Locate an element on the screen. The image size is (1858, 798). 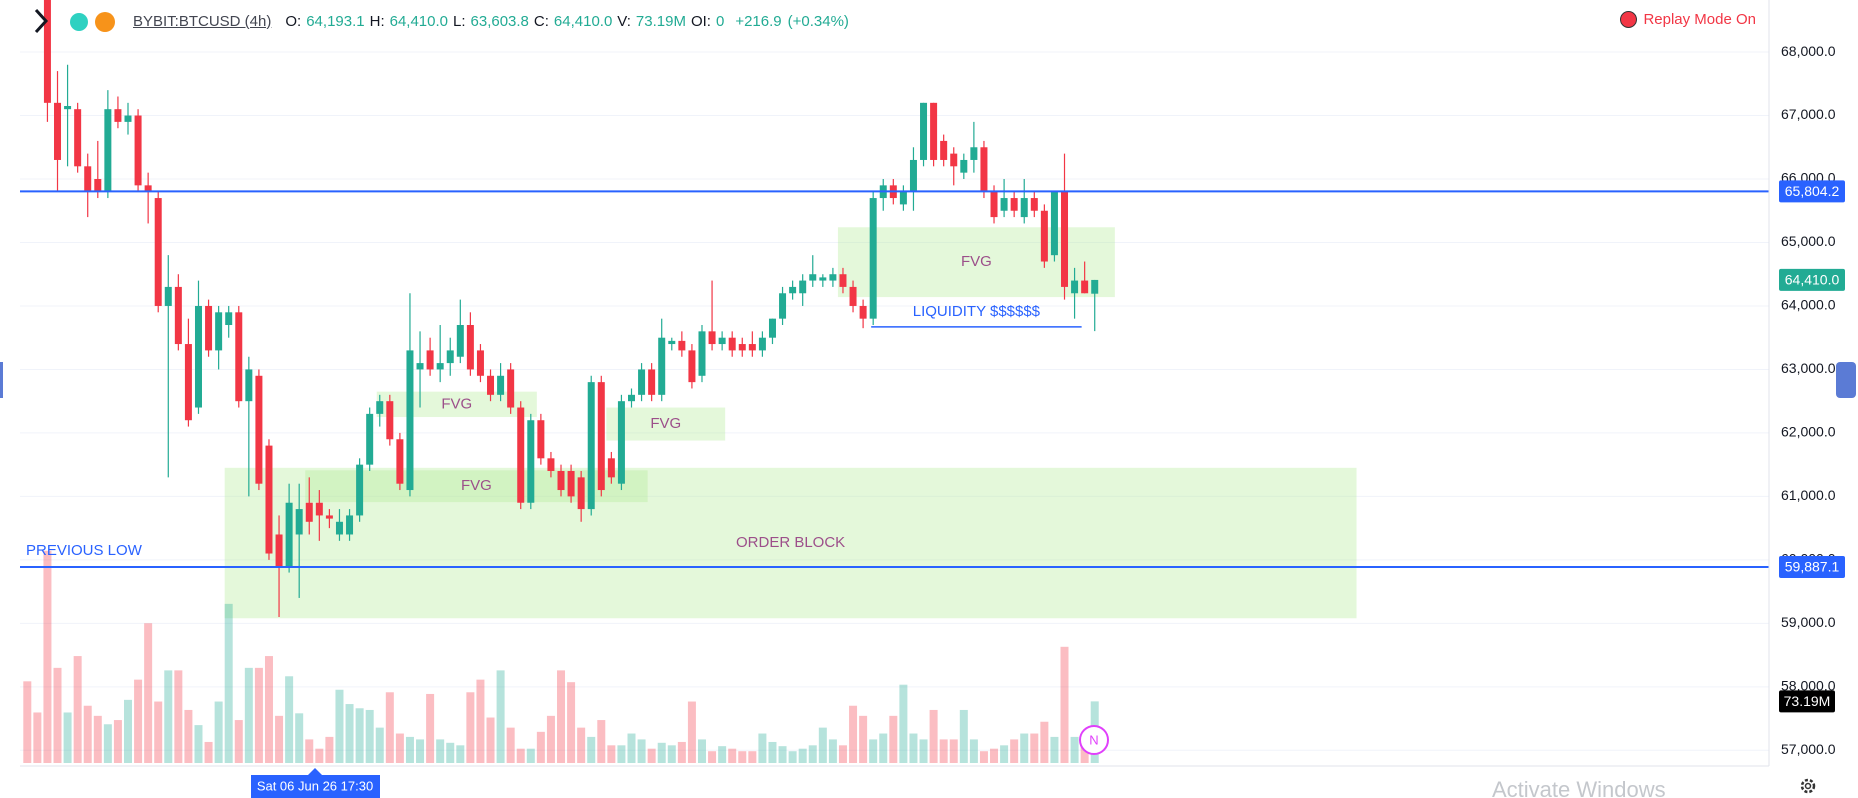
field-label: V: is located at coordinates (624, 21).